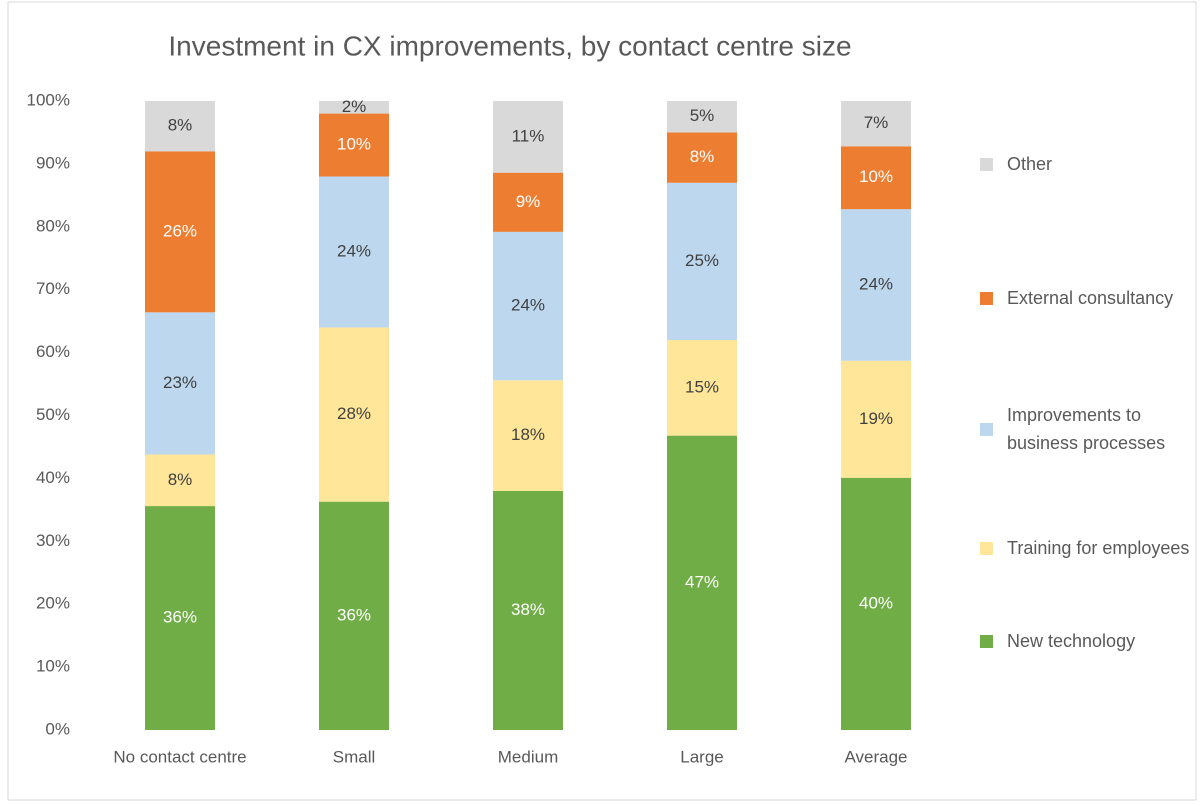 The height and width of the screenshot is (805, 1203). What do you see at coordinates (179, 756) in the screenshot?
I see `x-tick-label: No contact centre` at bounding box center [179, 756].